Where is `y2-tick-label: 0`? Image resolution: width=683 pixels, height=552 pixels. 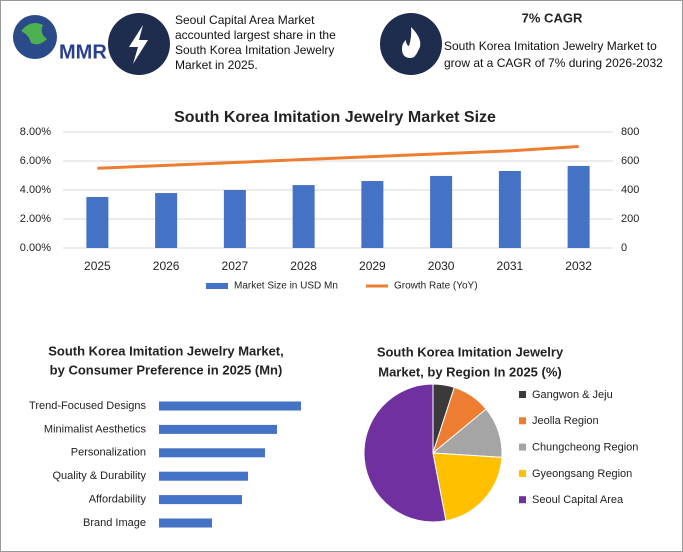
y2-tick-label: 0 is located at coordinates (624, 248).